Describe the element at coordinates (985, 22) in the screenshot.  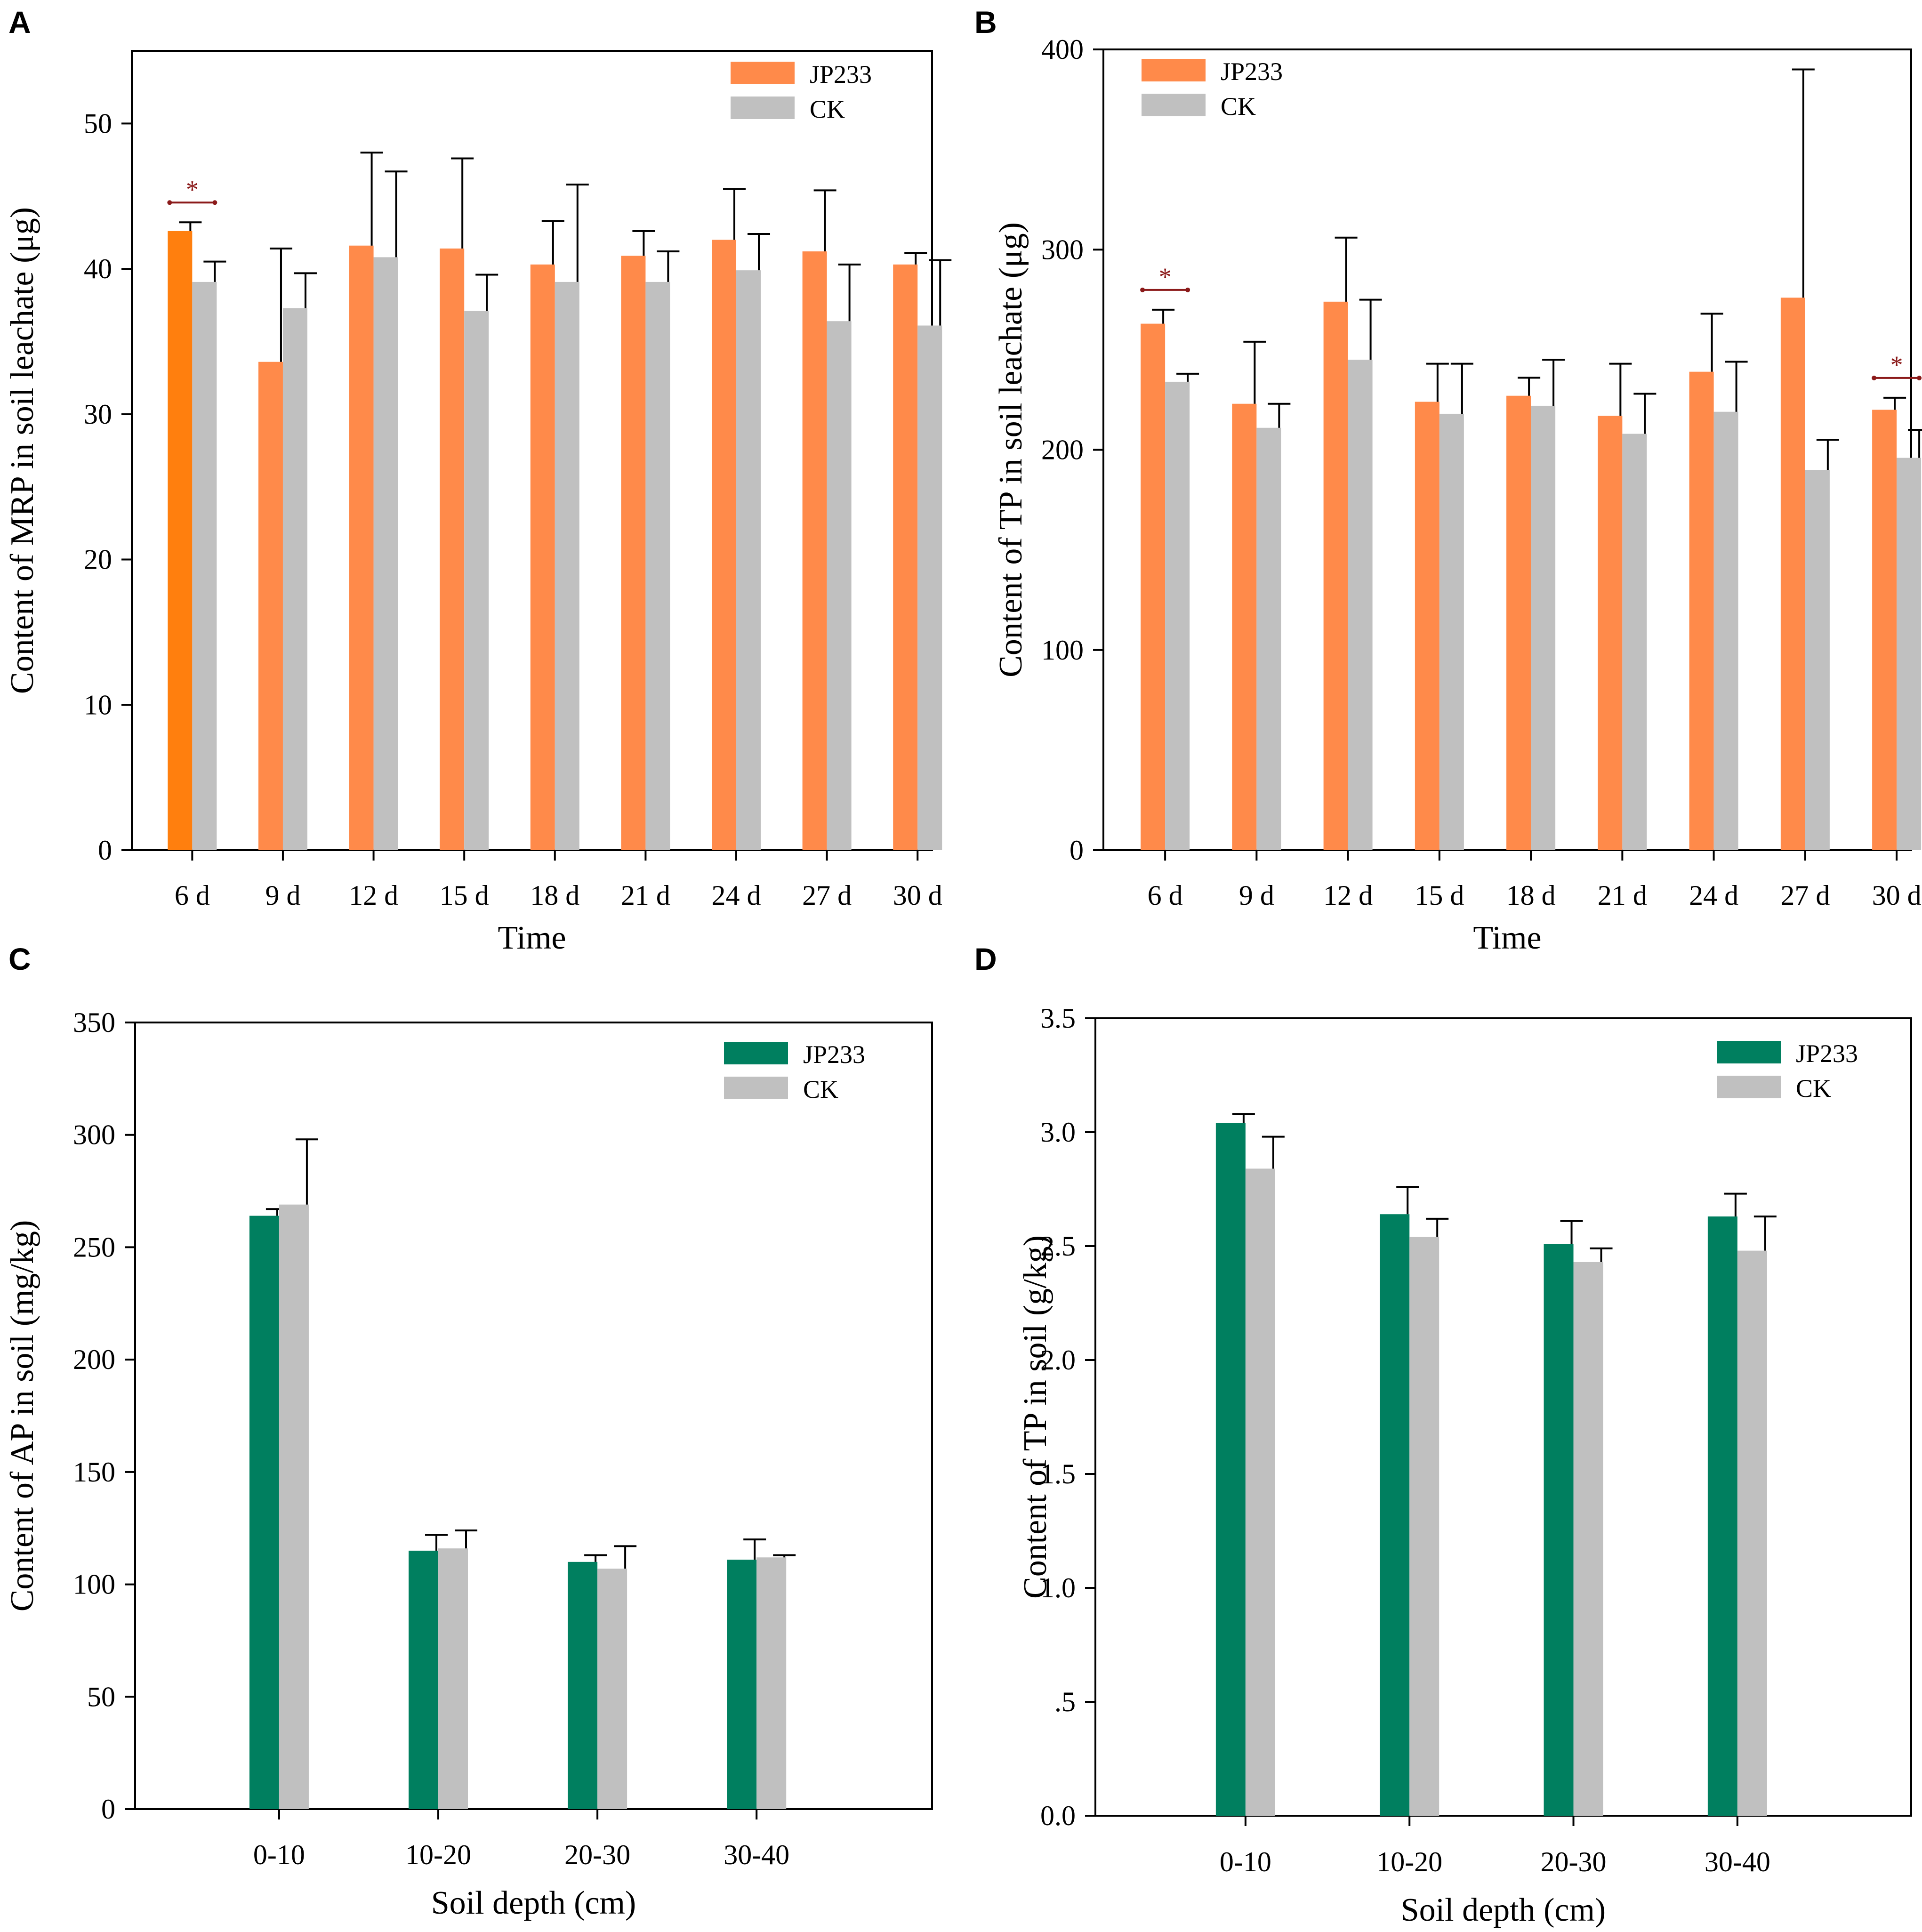
I see `panel-letter-b: B` at that location.